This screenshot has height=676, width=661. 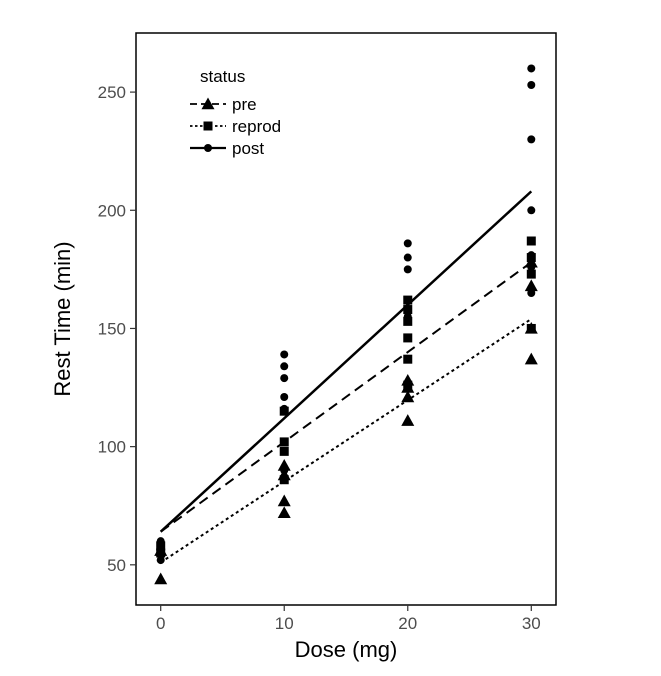 What do you see at coordinates (112, 210) in the screenshot?
I see `y-tick-label: 200` at bounding box center [112, 210].